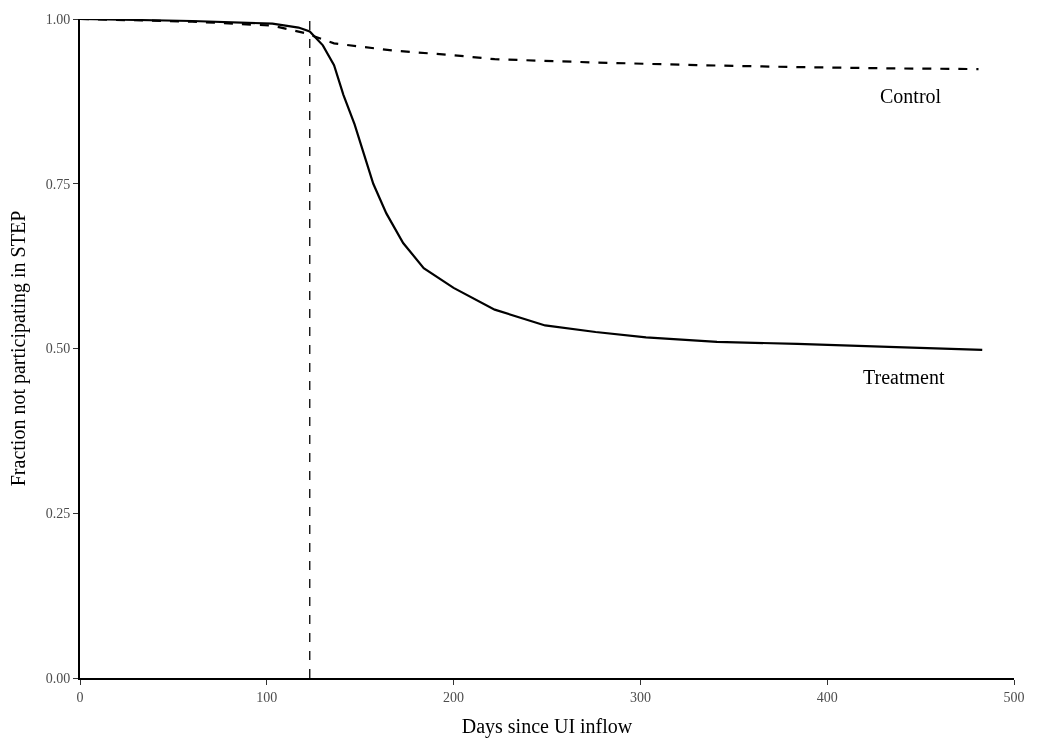 The width and height of the screenshot is (1037, 746). What do you see at coordinates (267, 697) in the screenshot?
I see `x-tick-label: 100` at bounding box center [267, 697].